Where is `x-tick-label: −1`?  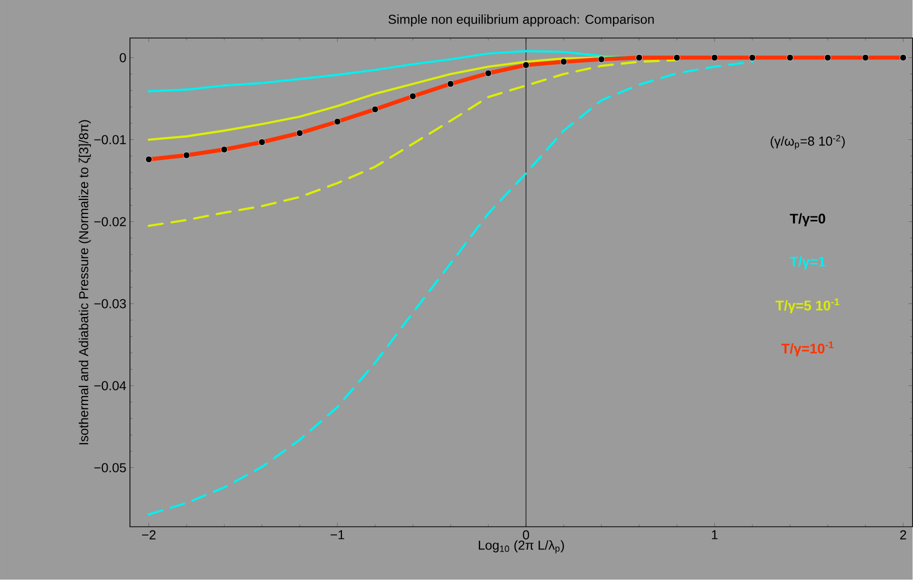 x-tick-label: −1 is located at coordinates (337, 535).